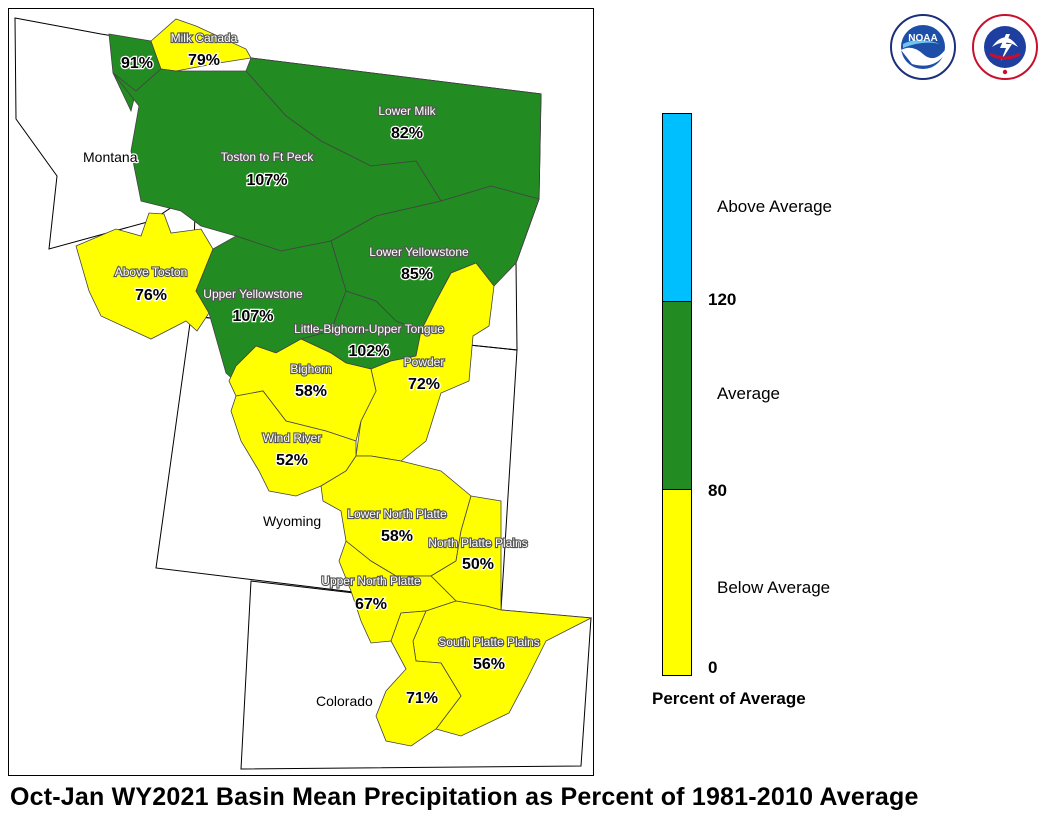 The height and width of the screenshot is (817, 1054). Describe the element at coordinates (717, 490) in the screenshot. I see `legend-tick-80: 80` at that location.